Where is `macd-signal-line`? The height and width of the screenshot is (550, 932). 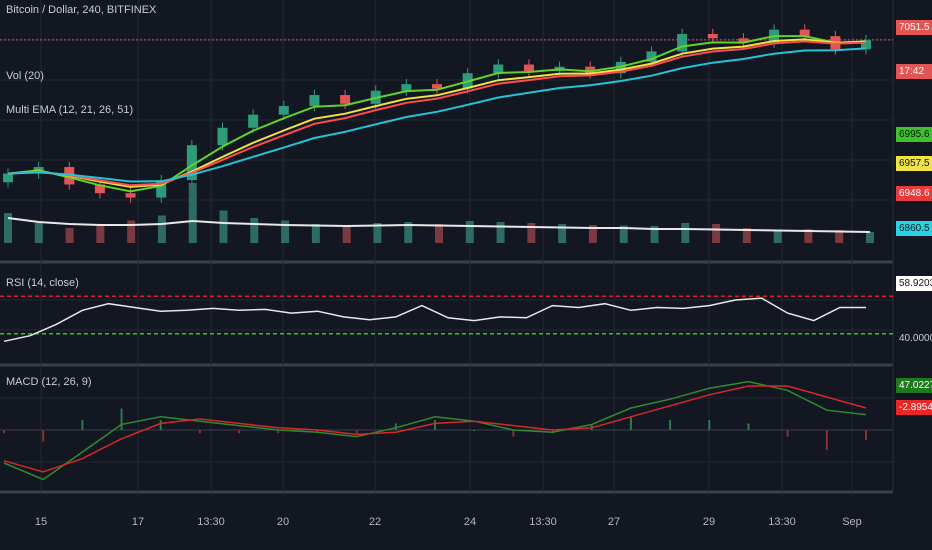 macd-signal-line is located at coordinates (435, 429).